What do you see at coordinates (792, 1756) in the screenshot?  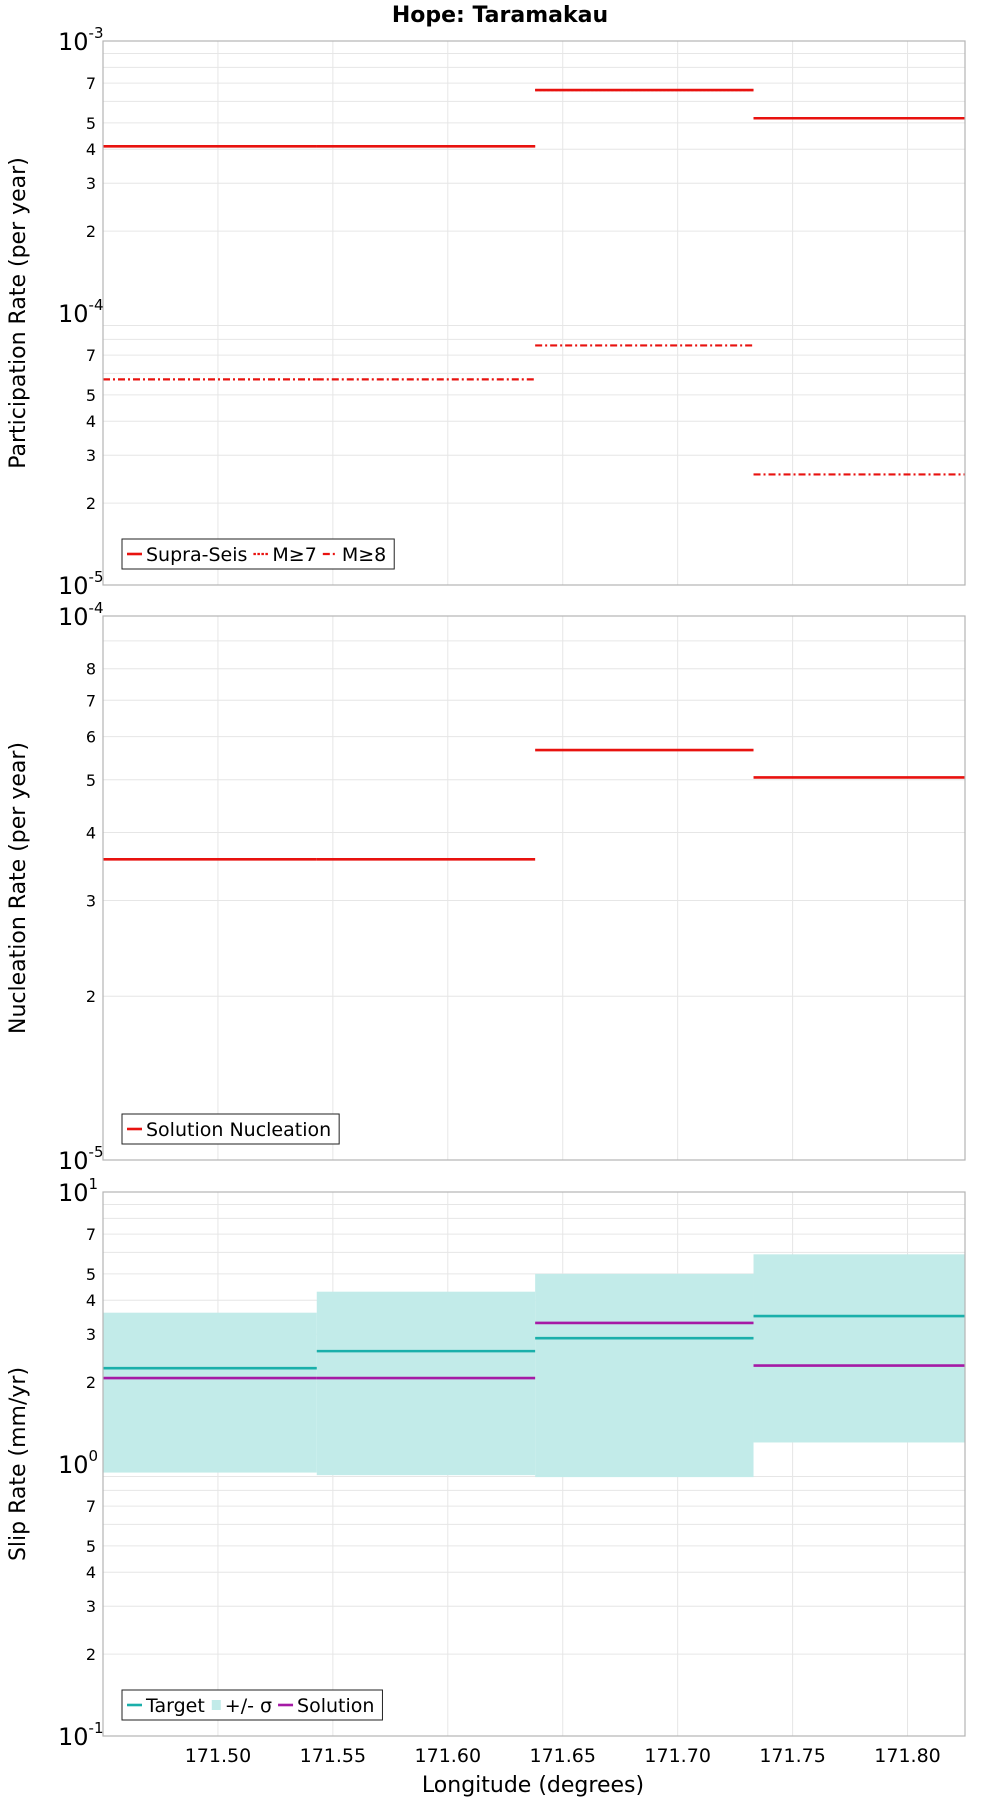 I see `x-tick-label: 171.75` at bounding box center [792, 1756].